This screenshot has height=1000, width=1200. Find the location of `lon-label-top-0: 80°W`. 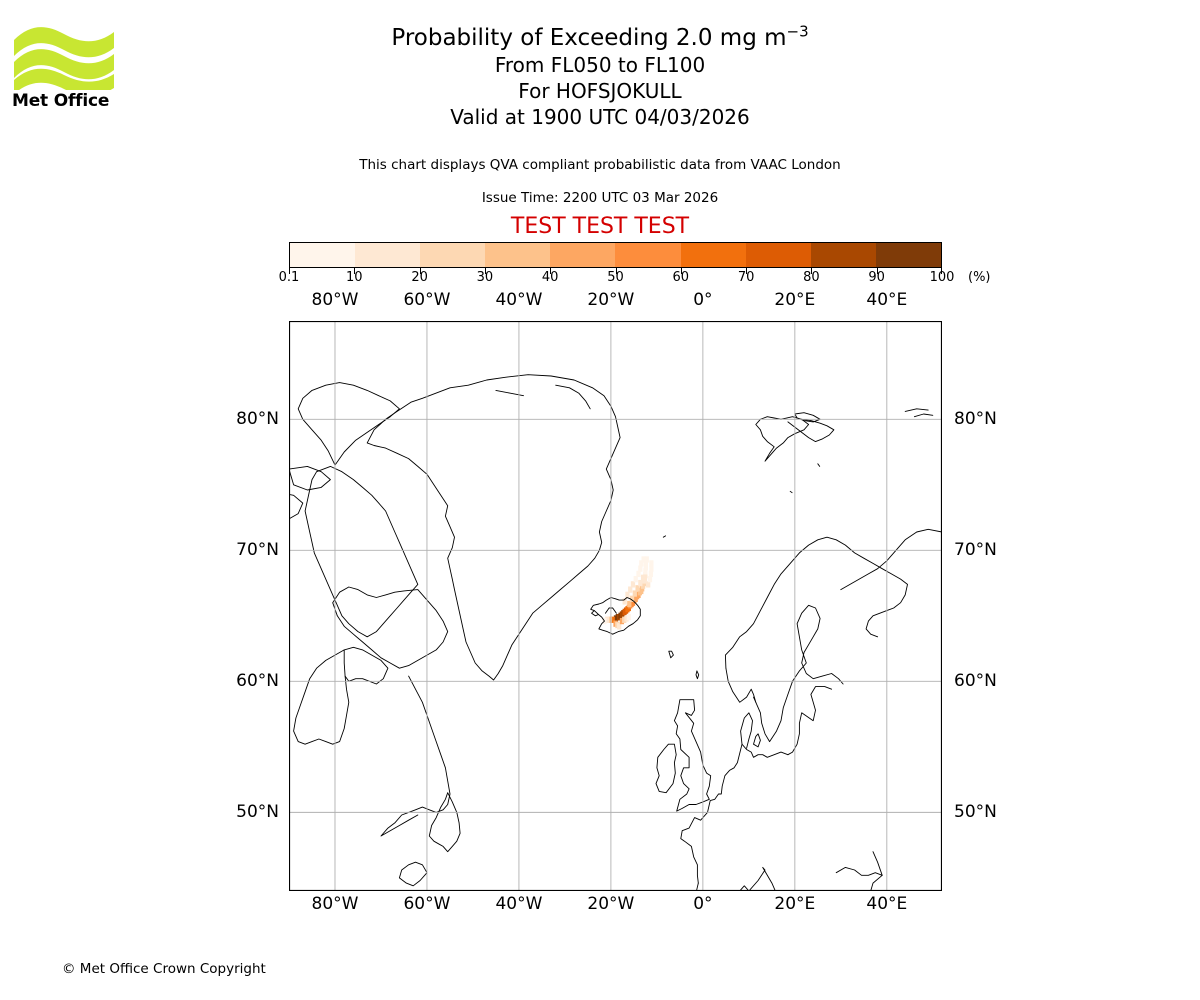

lon-label-top-0: 80°W is located at coordinates (335, 300).